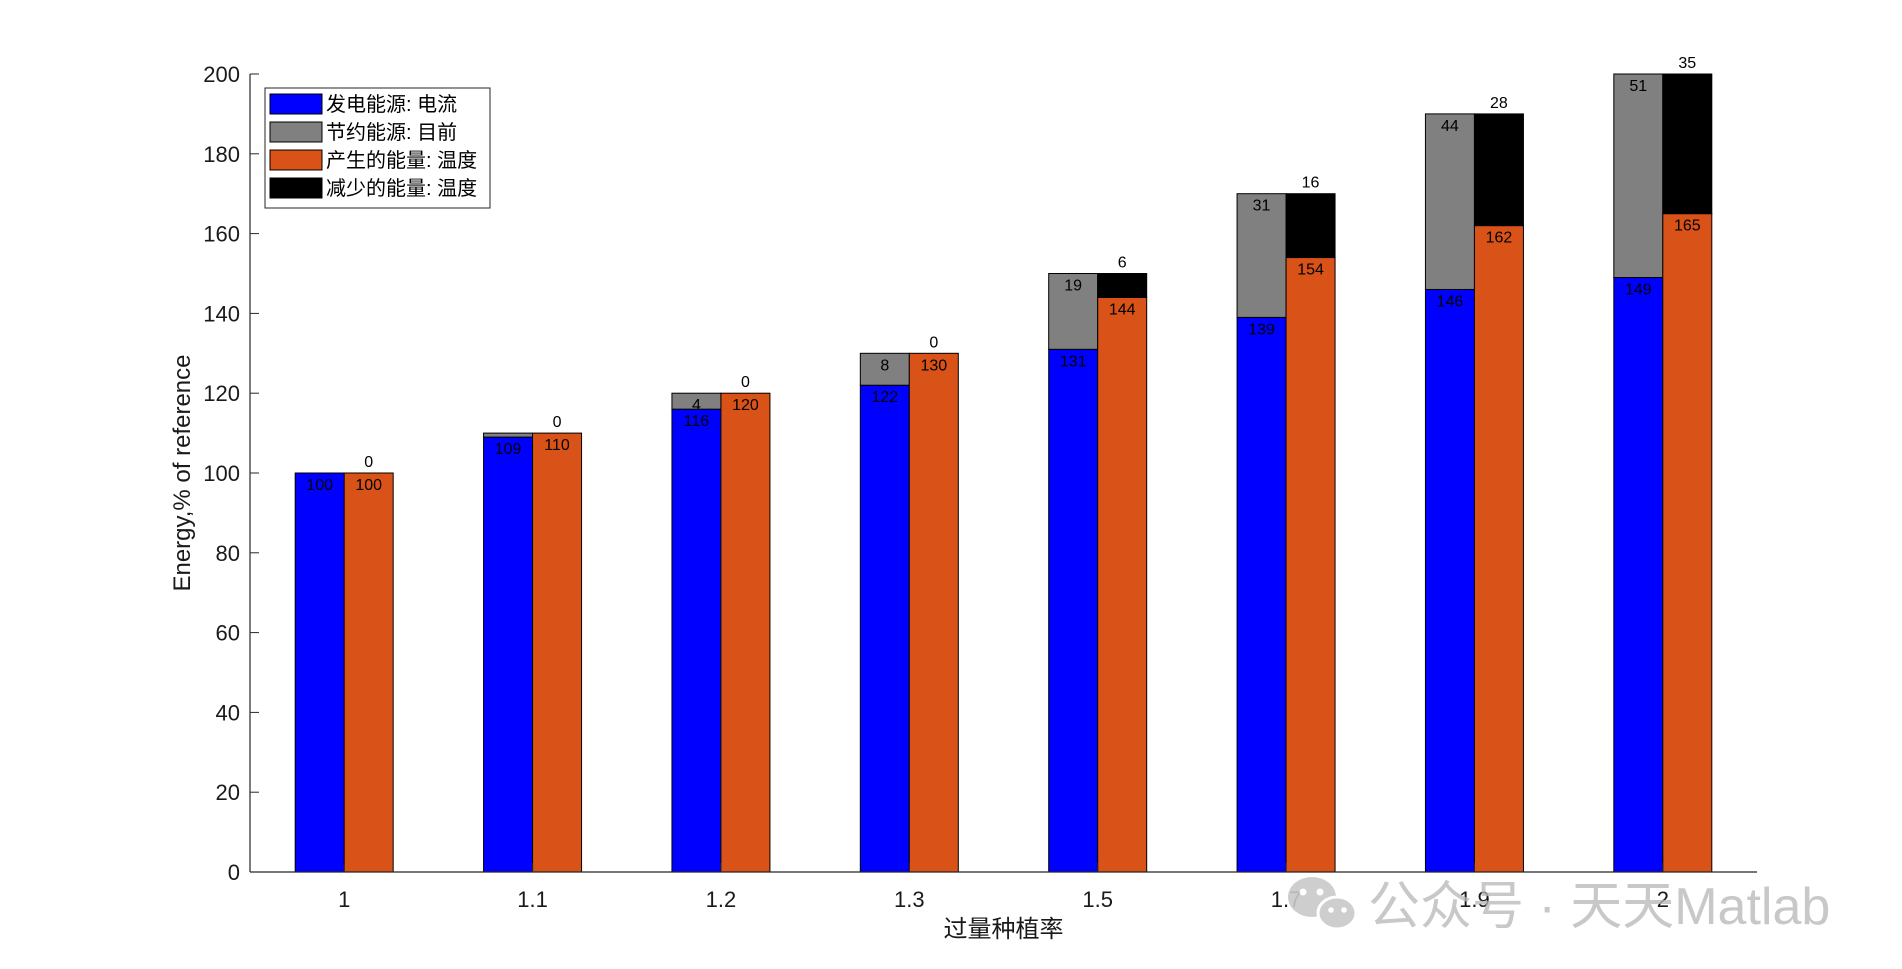  Describe the element at coordinates (1687, 226) in the screenshot. I see `bar-label-right-base-7: 165` at that location.